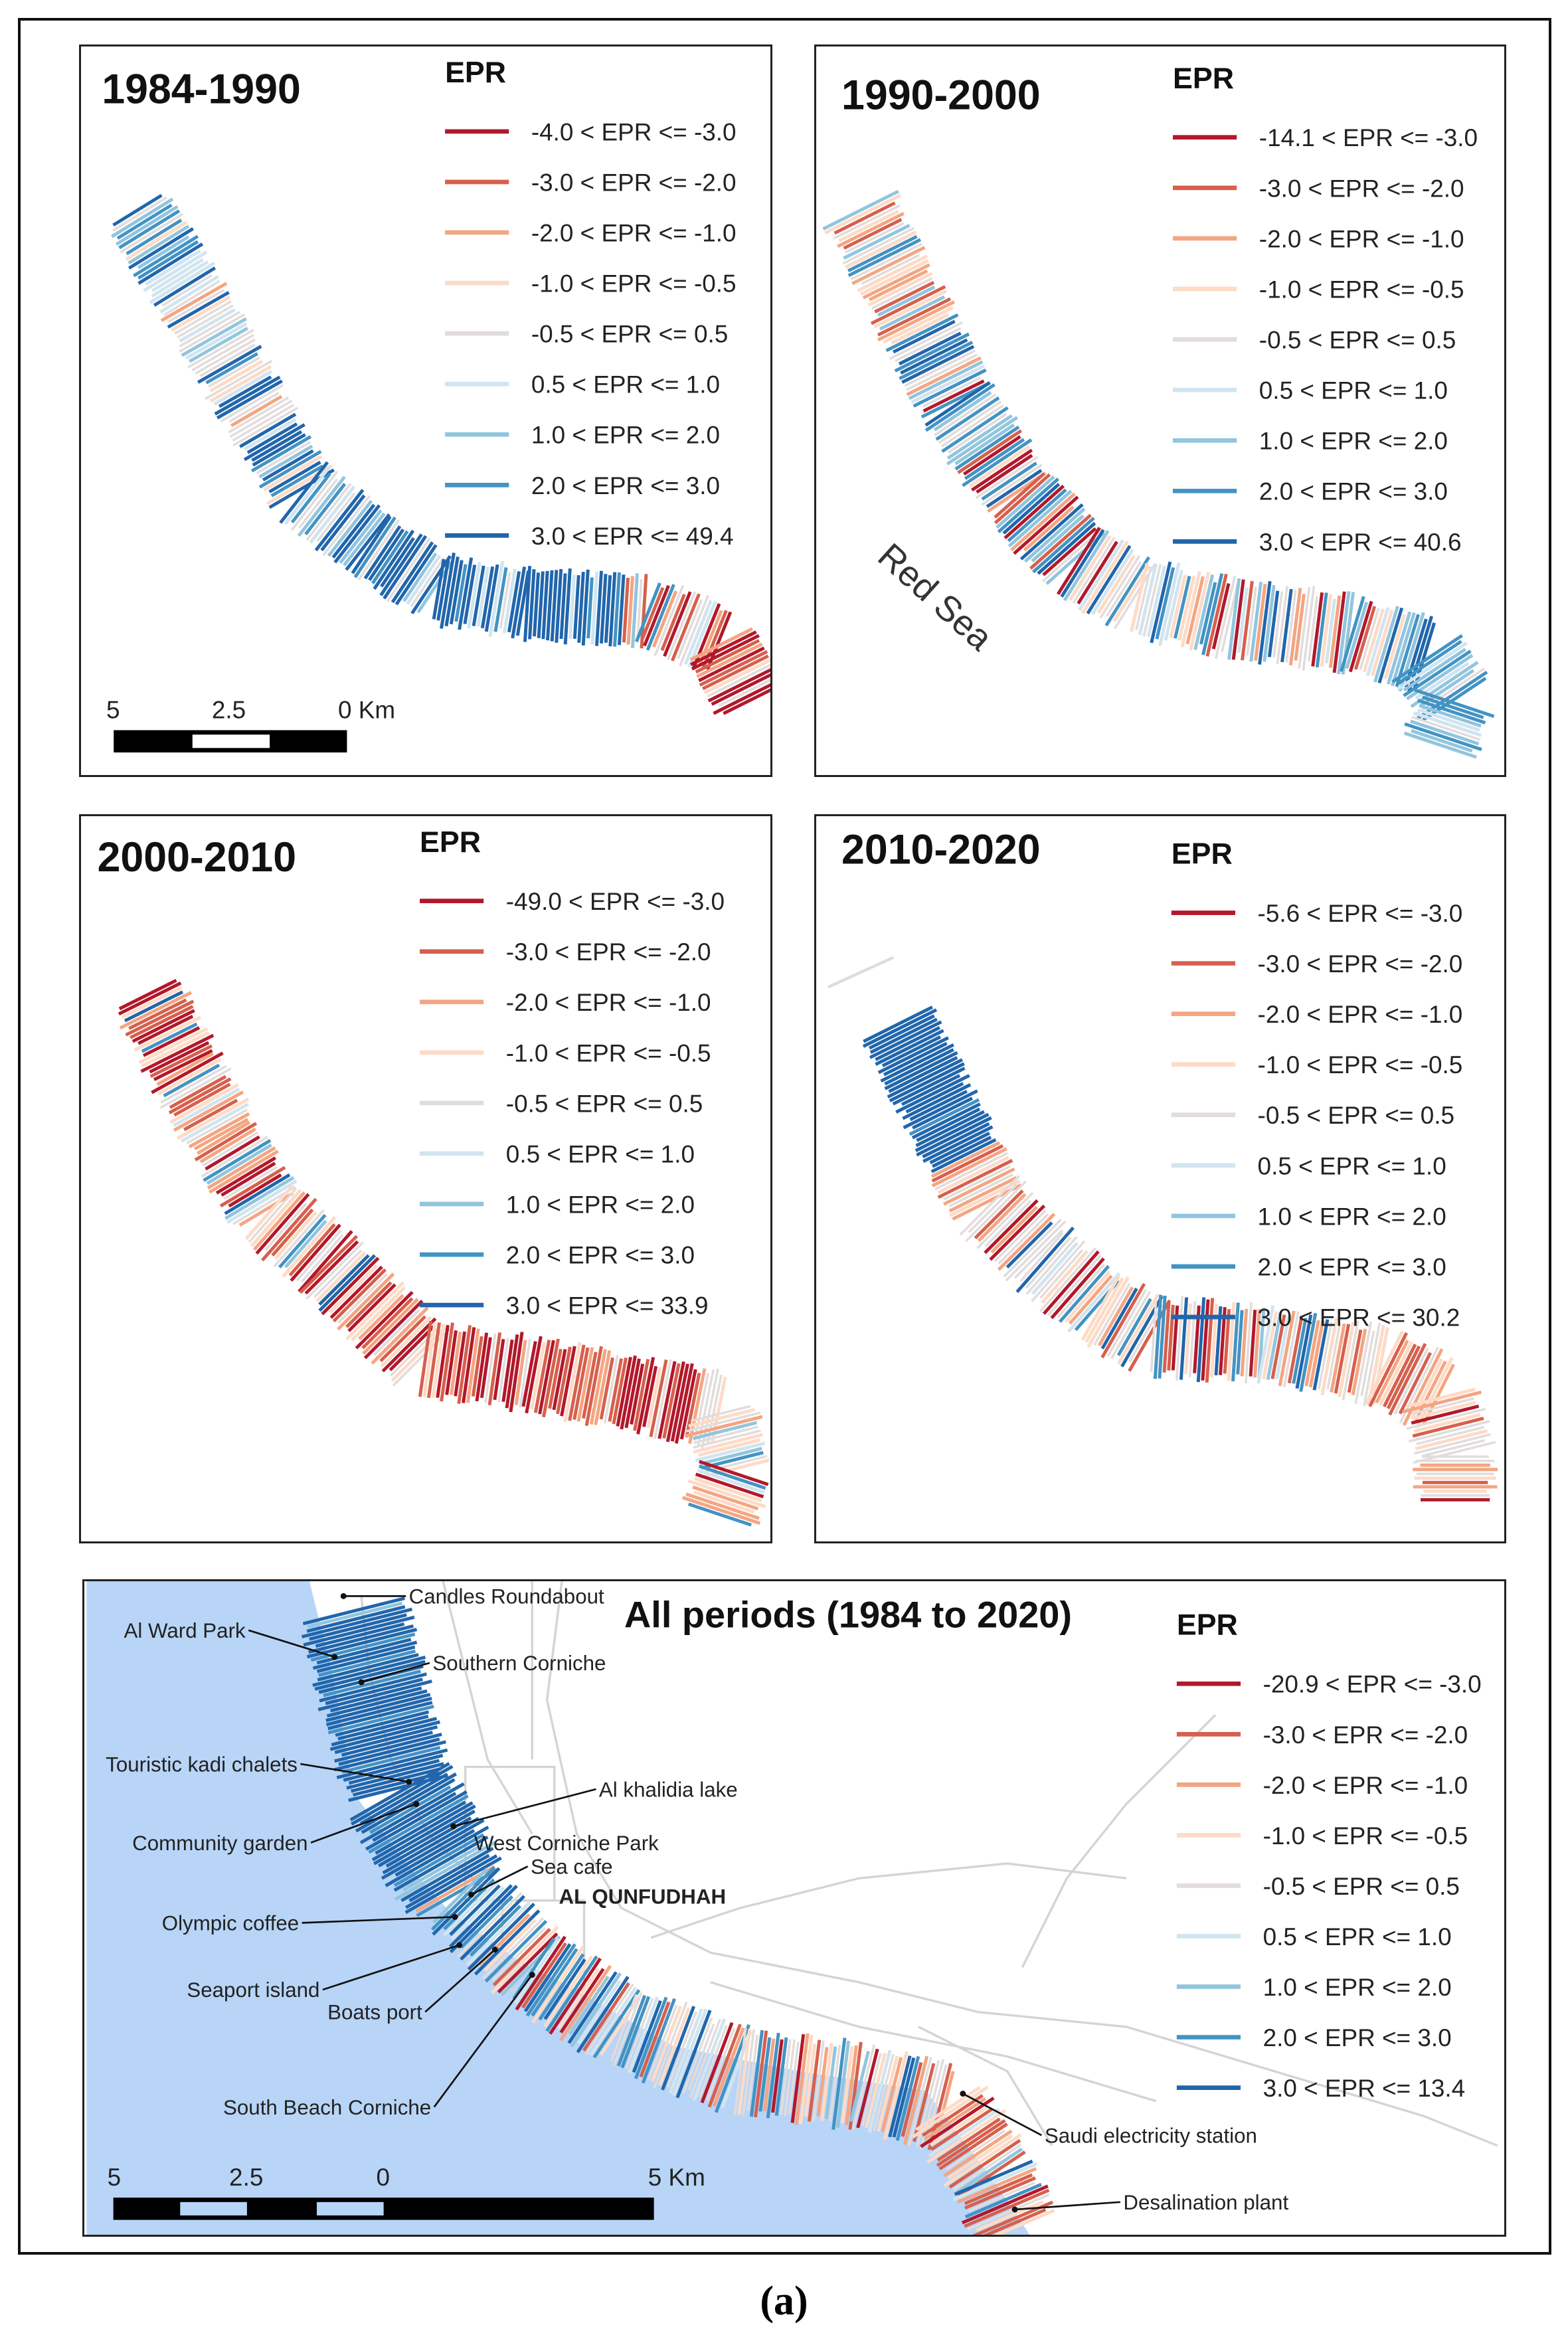  I want to click on place-label: Seaport island, so click(253, 1990).